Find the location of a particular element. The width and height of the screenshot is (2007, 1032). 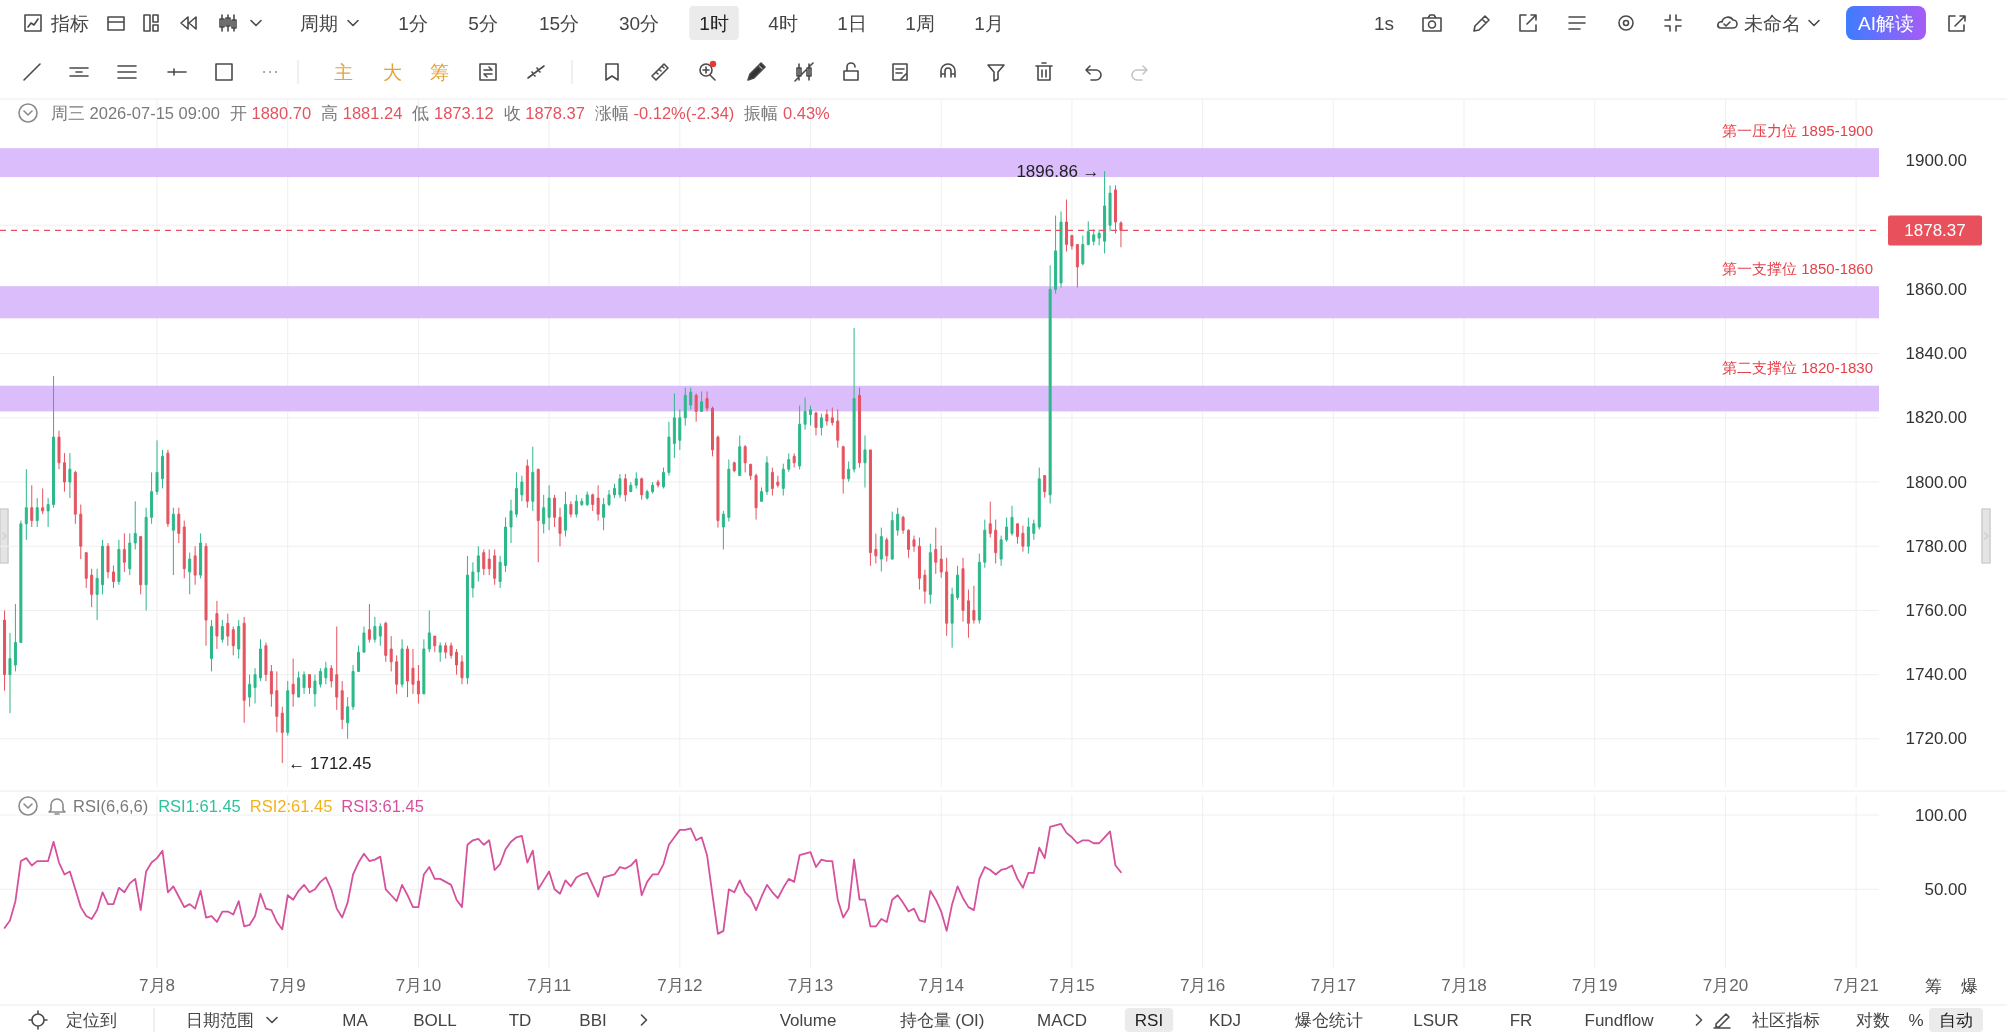

text: 指标 is located at coordinates (69, 23).